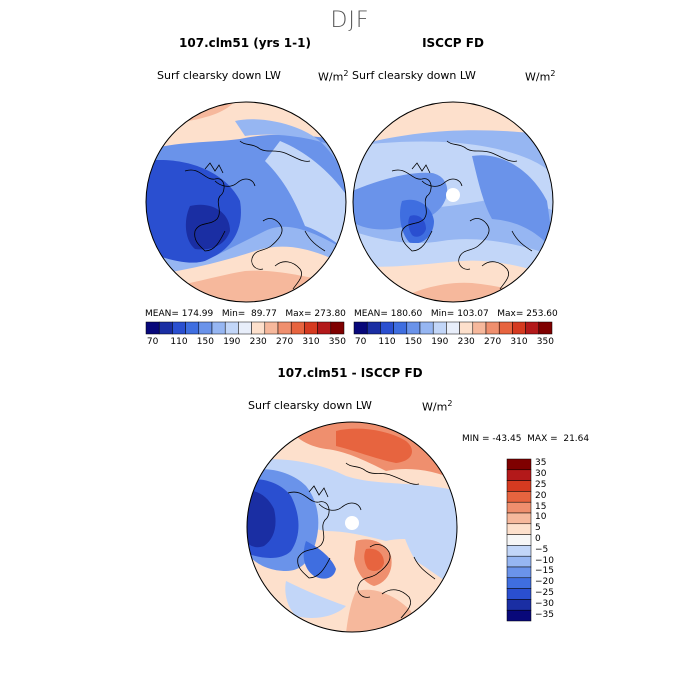 The height and width of the screenshot is (700, 700). Describe the element at coordinates (456, 314) in the screenshot. I see `right-stats: MEAN= 180.60 Min= 103.07 Max= 253.60` at that location.